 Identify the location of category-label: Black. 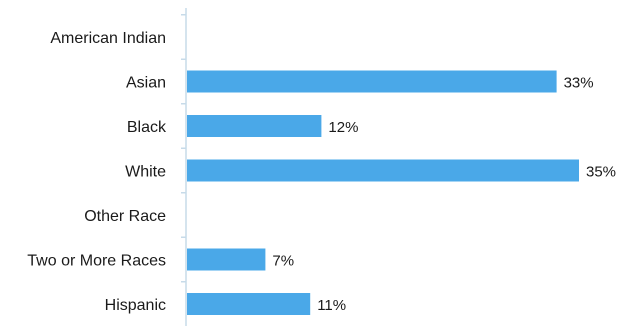
(147, 127).